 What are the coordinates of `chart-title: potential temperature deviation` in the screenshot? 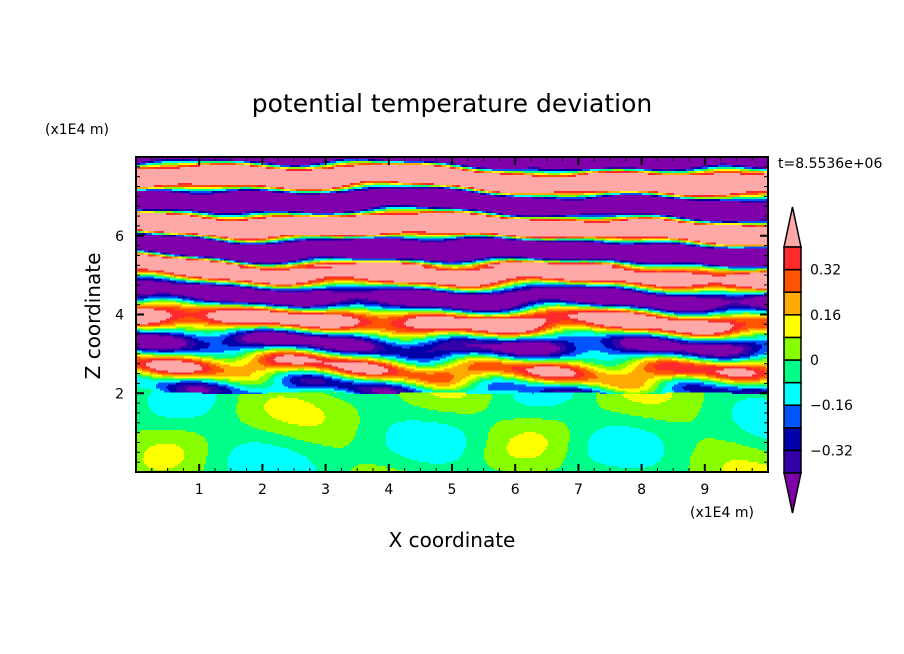 It's located at (452, 103).